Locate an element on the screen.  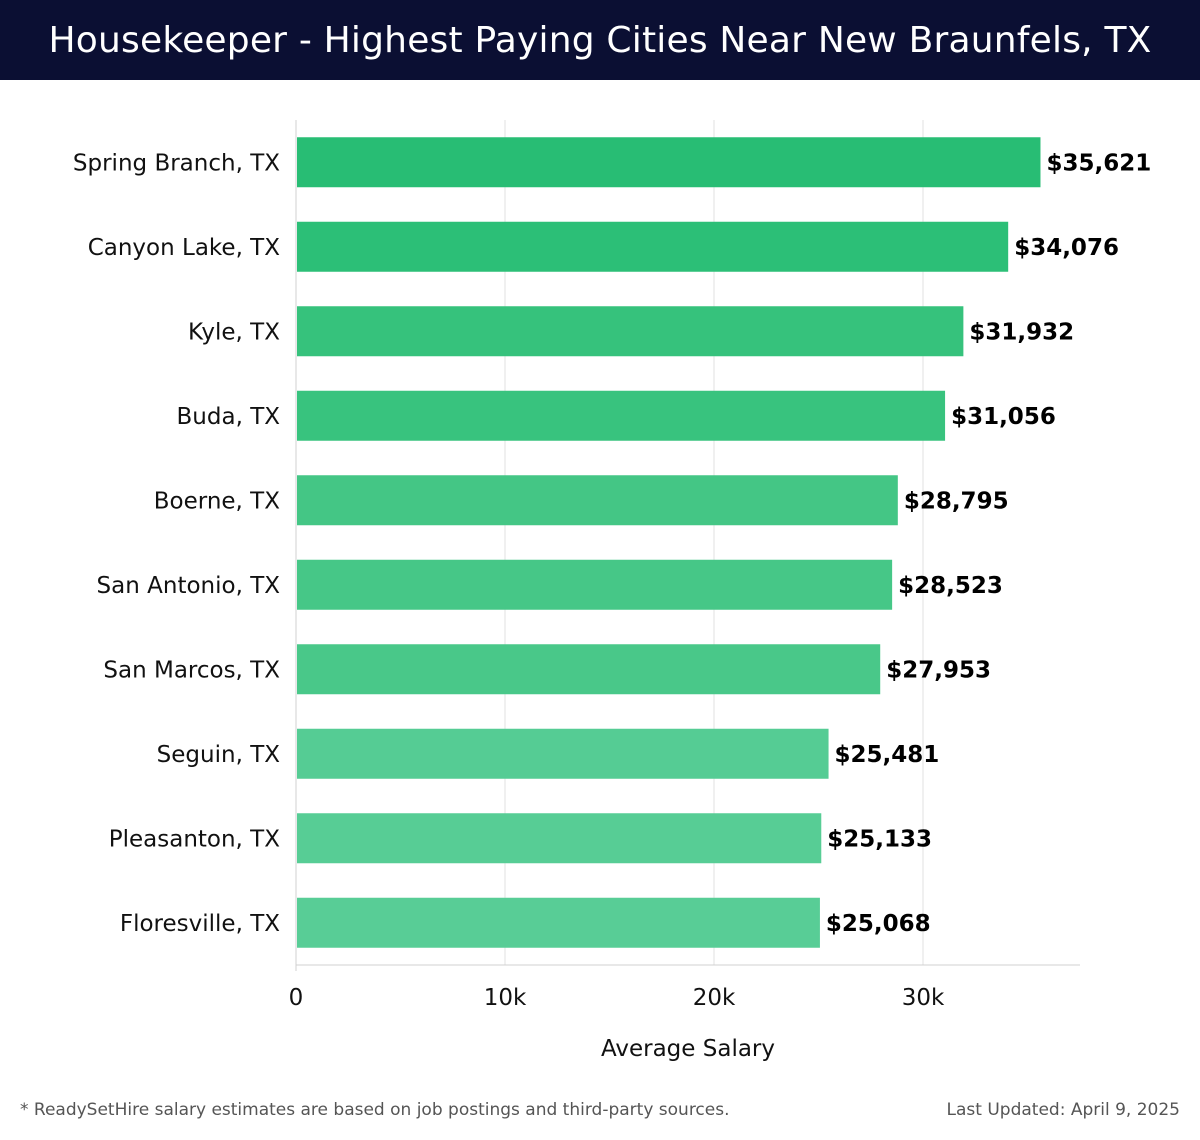
x-axis-label: Average Salary is located at coordinates (688, 1049).